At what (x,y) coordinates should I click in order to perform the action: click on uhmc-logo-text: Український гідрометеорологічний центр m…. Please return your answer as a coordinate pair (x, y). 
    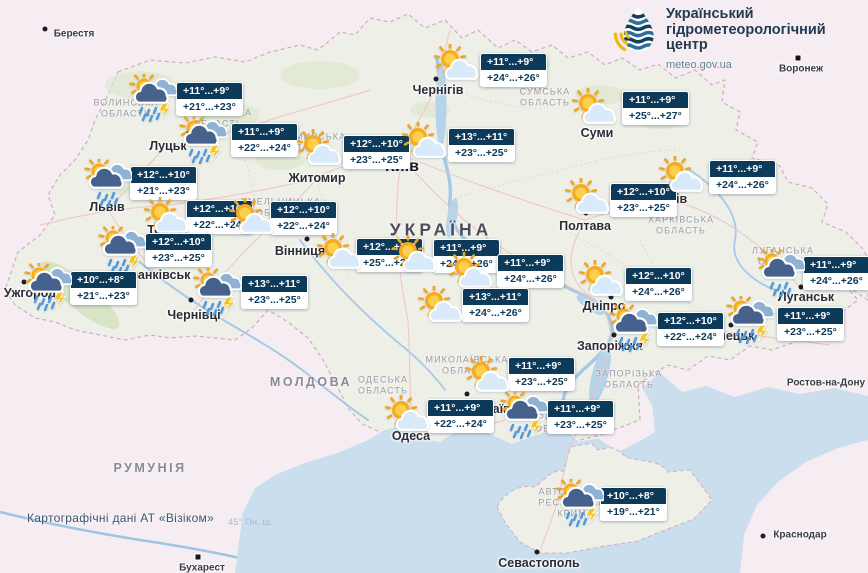
    Looking at the image, I should click on (746, 37).